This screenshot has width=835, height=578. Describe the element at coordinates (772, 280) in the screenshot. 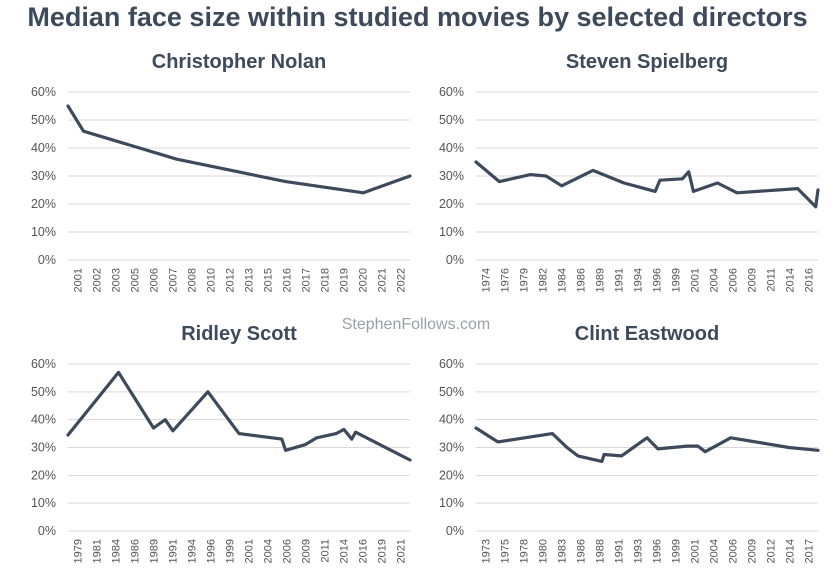

I see `chart-2-x-tick-label: 2011` at that location.